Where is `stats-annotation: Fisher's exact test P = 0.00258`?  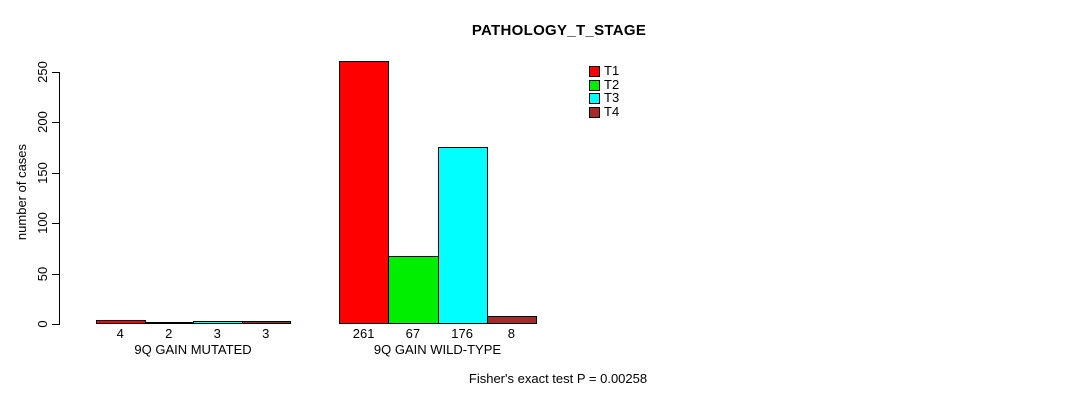 stats-annotation: Fisher's exact test P = 0.00258 is located at coordinates (558, 378).